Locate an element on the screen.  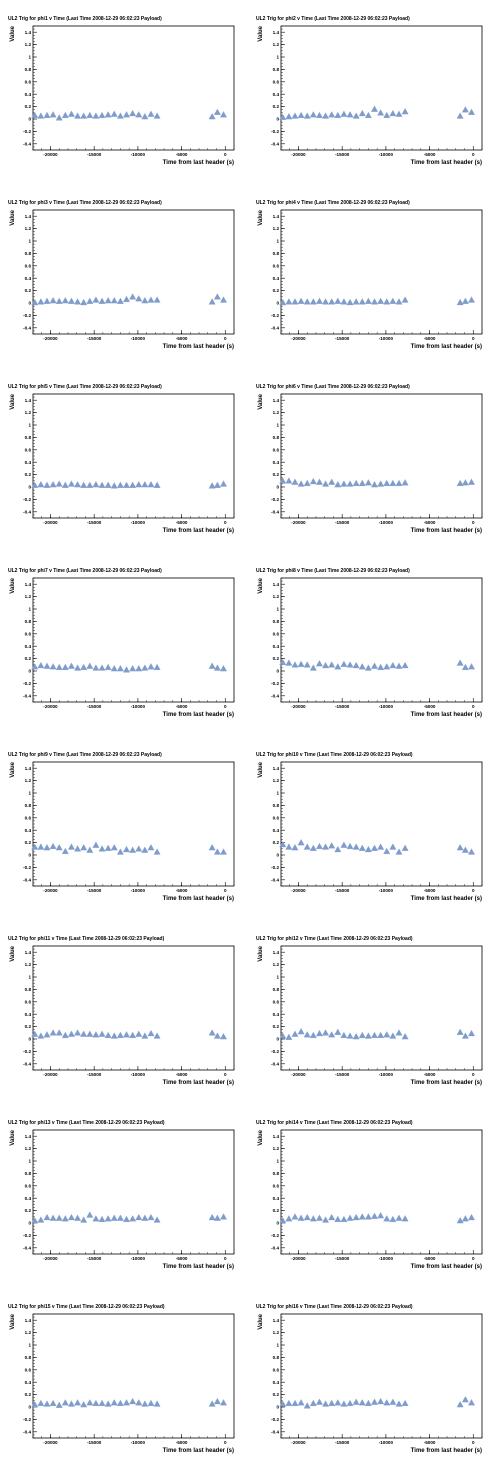
y-axis-label: Value is located at coordinates (13, 769).